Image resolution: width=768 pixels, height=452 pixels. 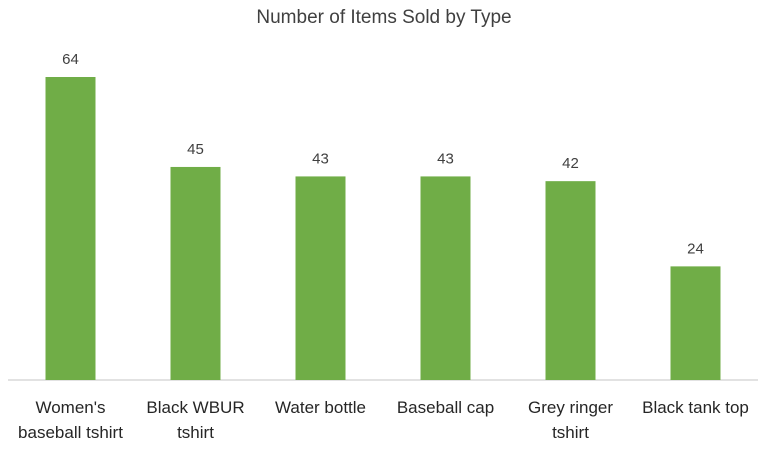 I want to click on x-tick-label: Water bottle, so click(x=320, y=407).